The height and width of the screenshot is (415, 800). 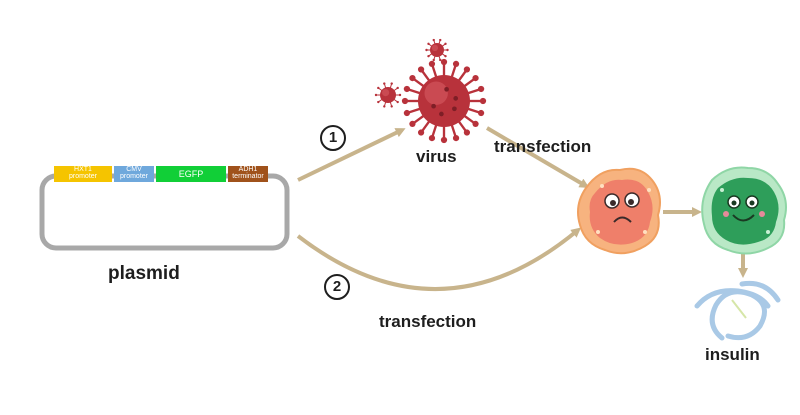 I want to click on plasmid-outline, so click(x=164, y=212).